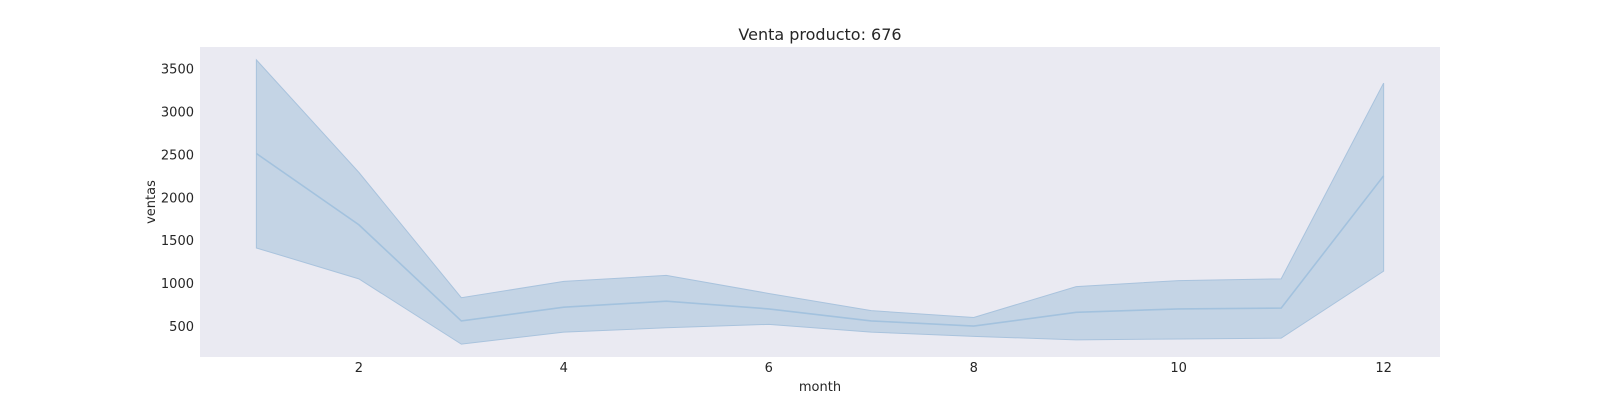  I want to click on y-tick-label: 3500, so click(177, 69).